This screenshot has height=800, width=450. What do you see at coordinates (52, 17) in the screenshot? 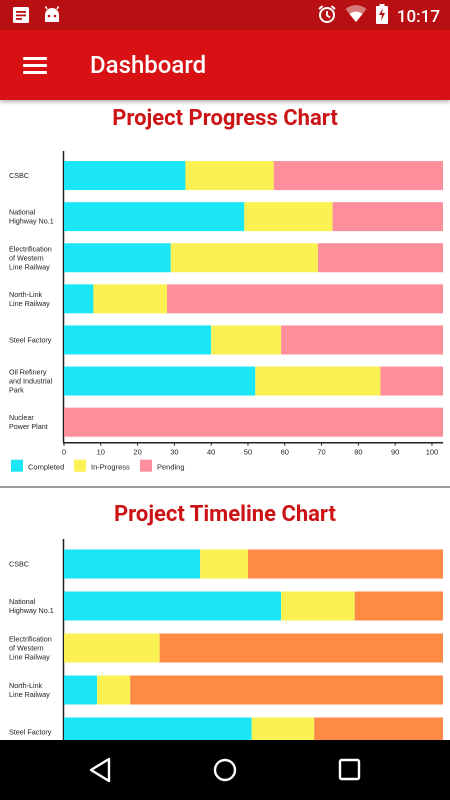
I see `android-icon` at bounding box center [52, 17].